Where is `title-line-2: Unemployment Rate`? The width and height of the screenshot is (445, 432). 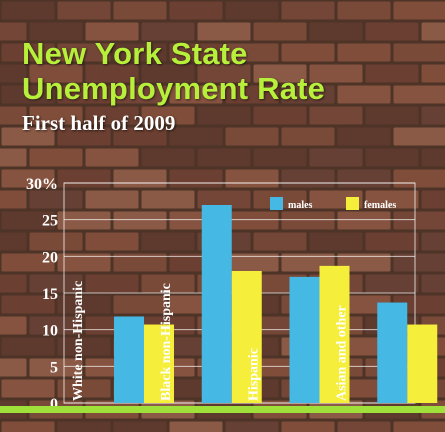 title-line-2: Unemployment Rate is located at coordinates (174, 88).